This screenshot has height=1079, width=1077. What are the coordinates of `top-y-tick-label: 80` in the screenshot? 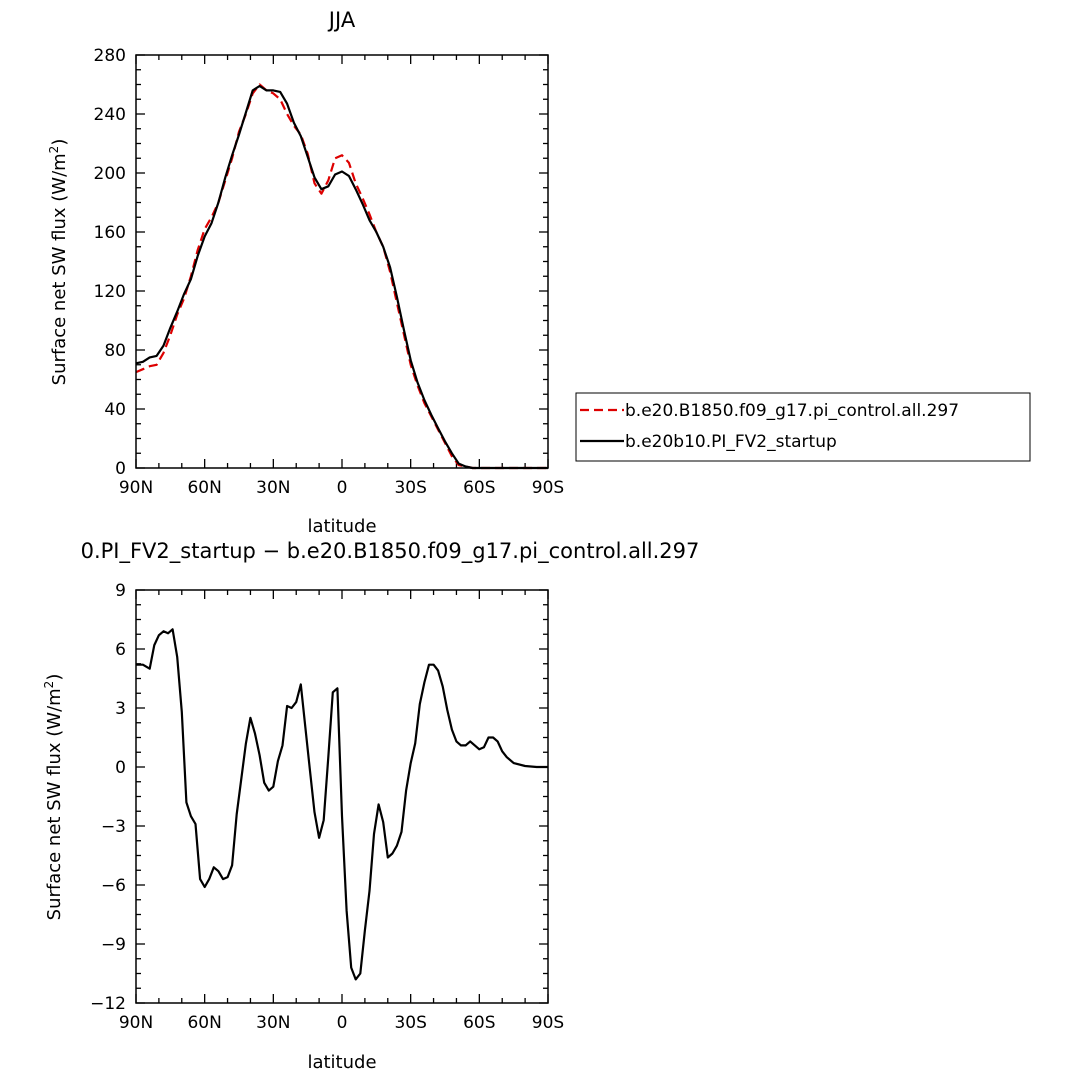 It's located at (115, 351).